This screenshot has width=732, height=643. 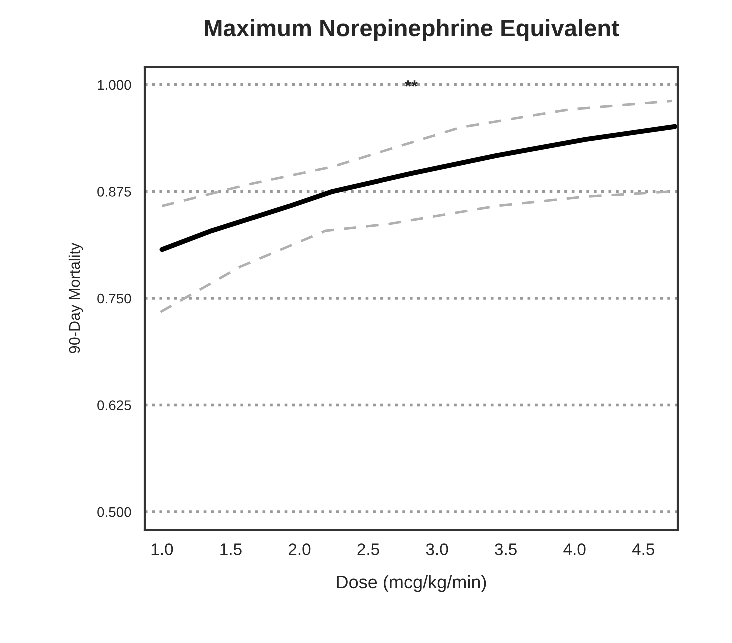 What do you see at coordinates (115, 192) in the screenshot?
I see `y-tick-label: 0.875` at bounding box center [115, 192].